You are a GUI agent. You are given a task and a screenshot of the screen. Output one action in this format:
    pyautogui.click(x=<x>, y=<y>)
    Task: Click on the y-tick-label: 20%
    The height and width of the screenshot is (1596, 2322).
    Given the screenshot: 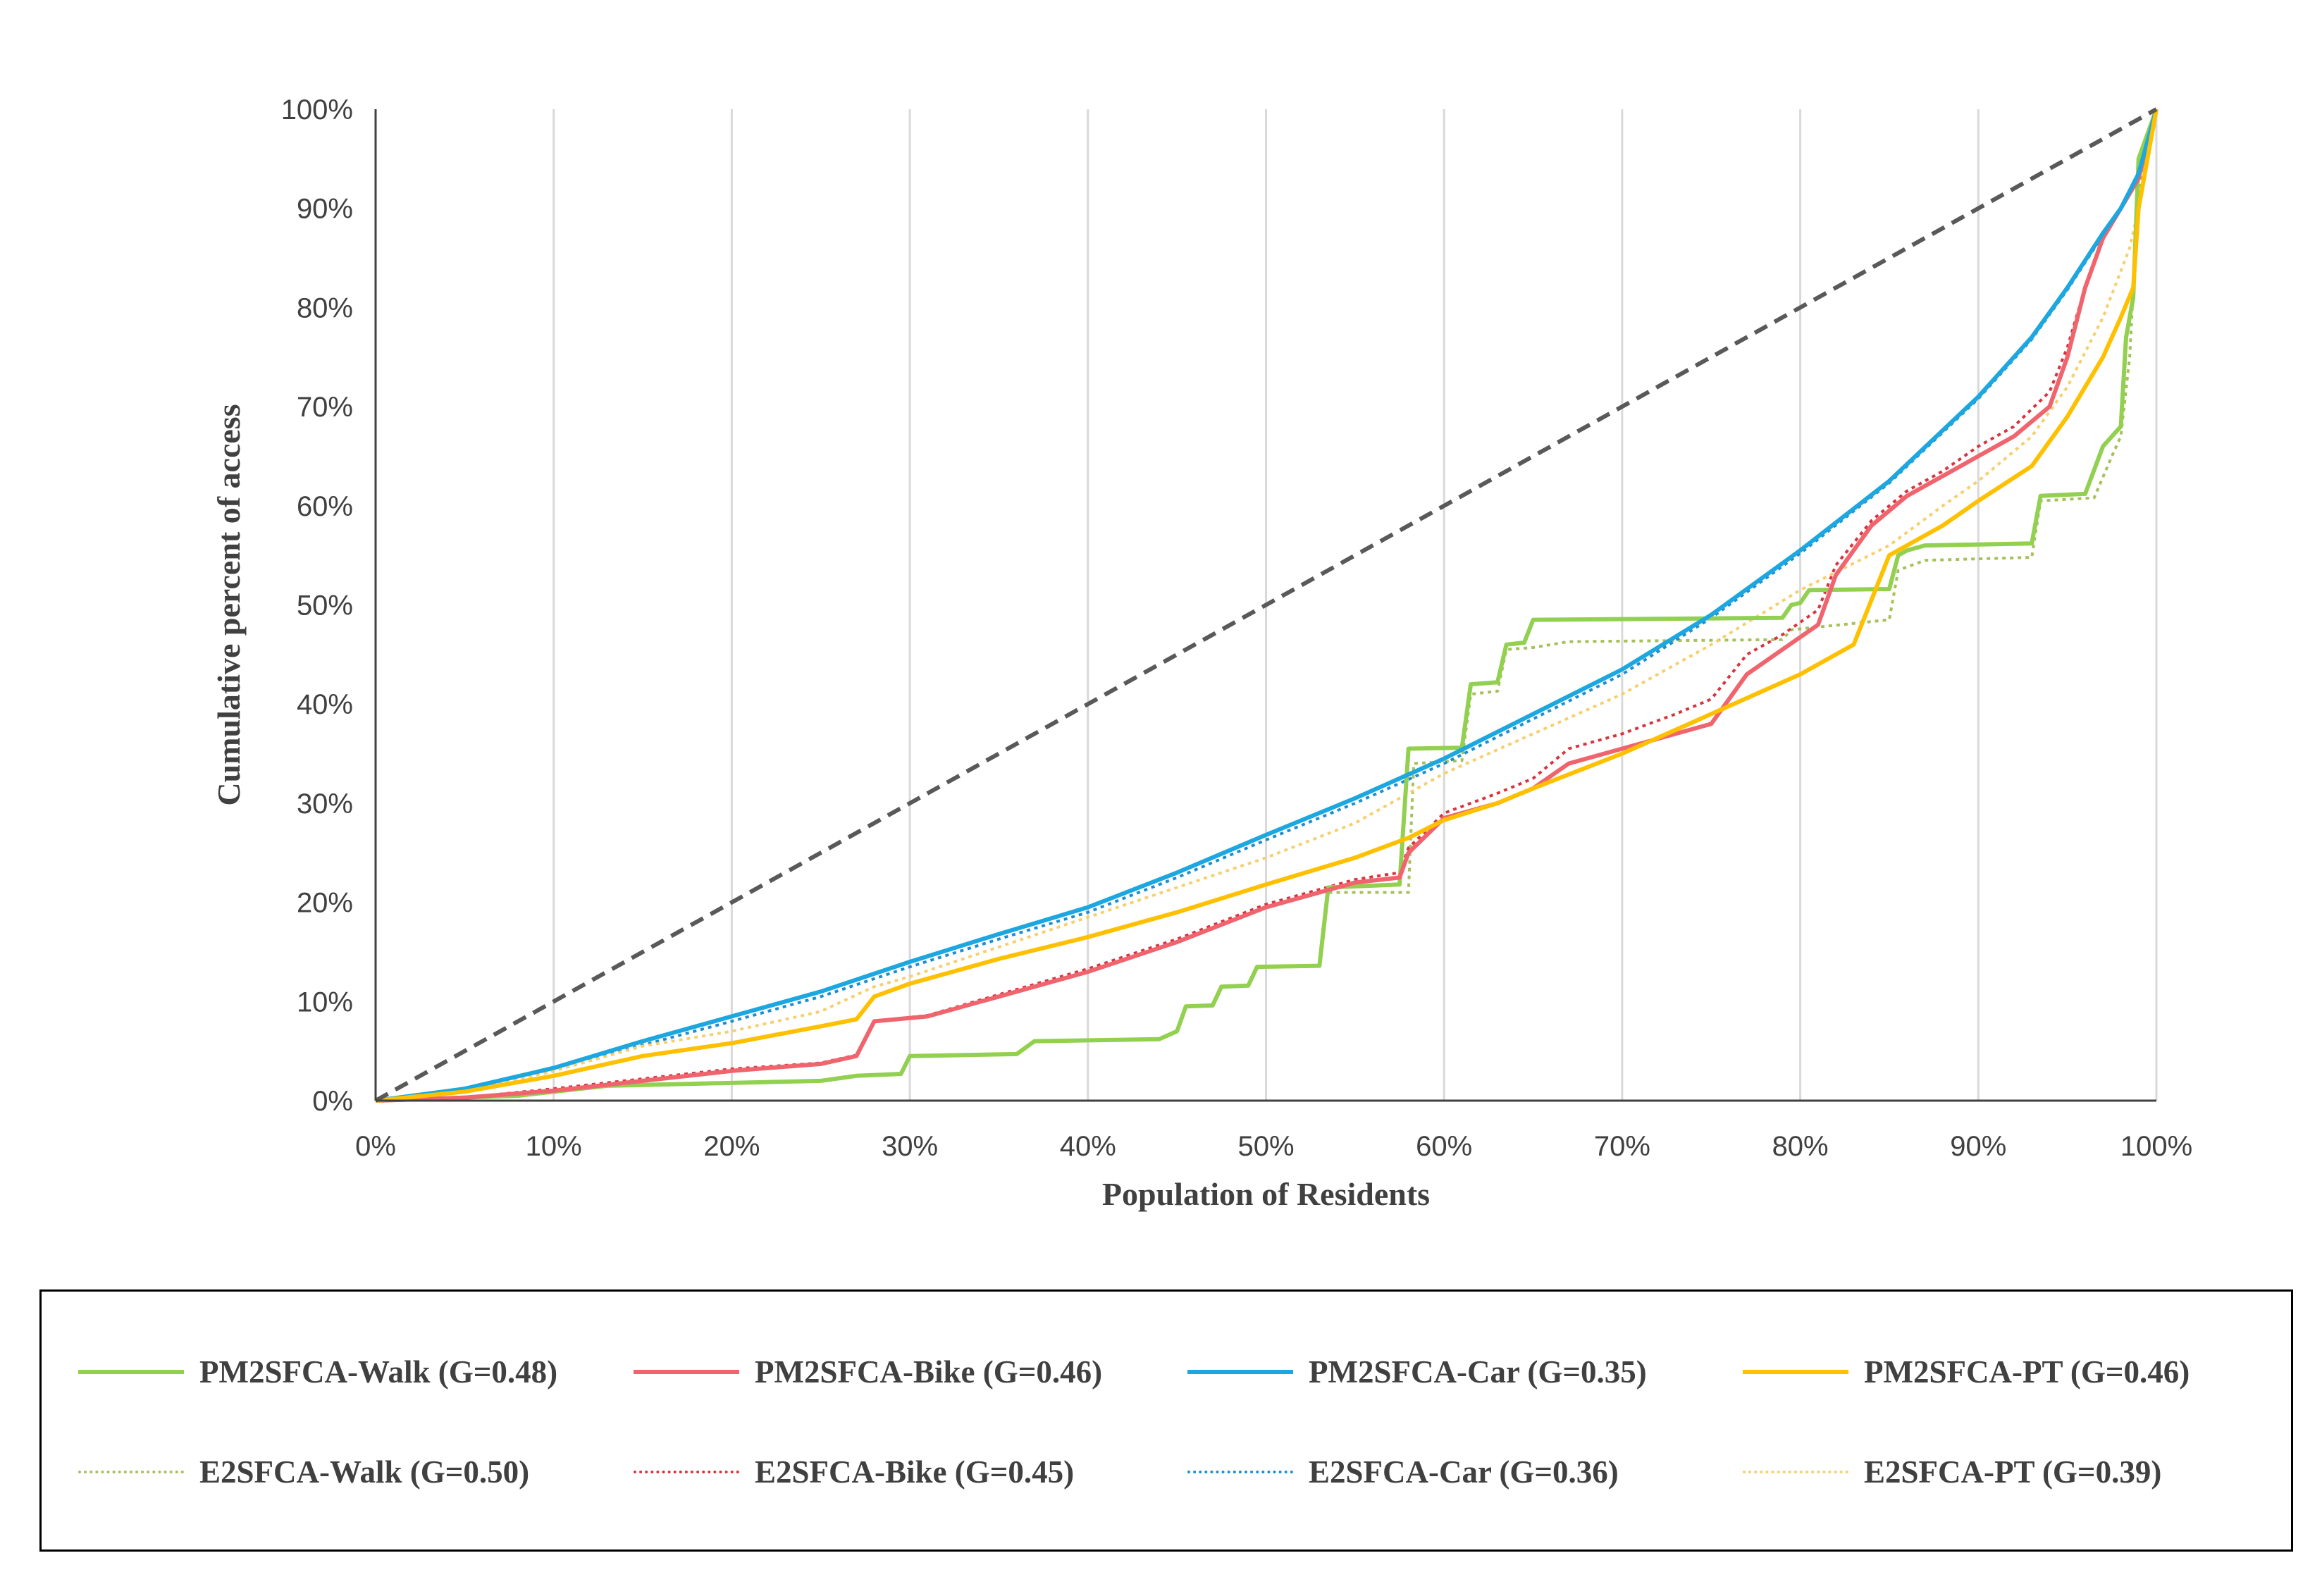 What is the action you would take?
    pyautogui.click(x=325, y=903)
    